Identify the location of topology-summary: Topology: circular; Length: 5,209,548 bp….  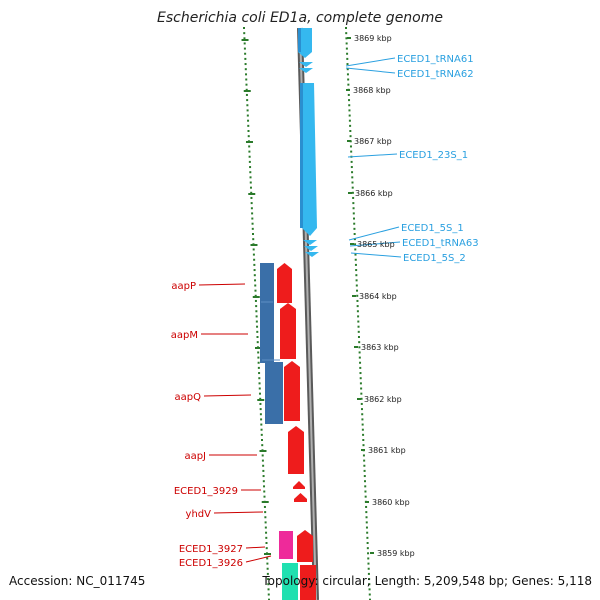
(427, 581).